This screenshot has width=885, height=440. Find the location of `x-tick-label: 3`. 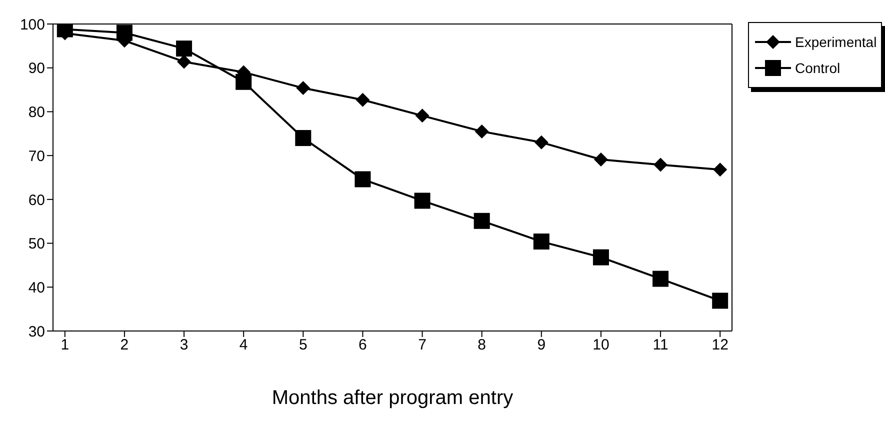

x-tick-label: 3 is located at coordinates (184, 345).